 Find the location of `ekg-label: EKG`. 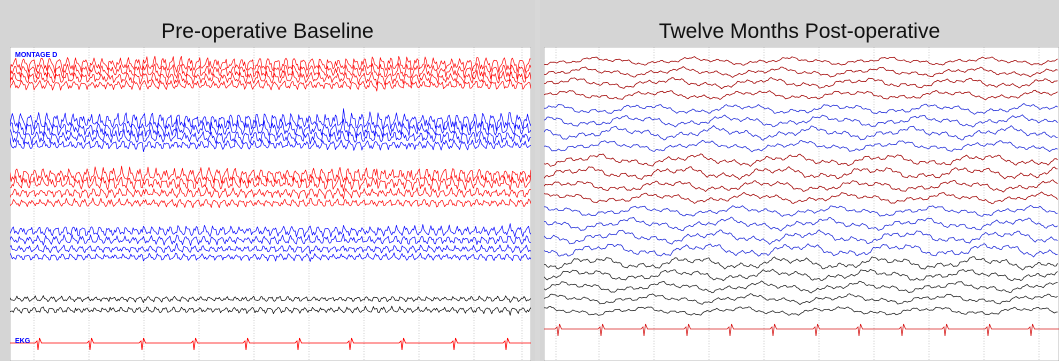

ekg-label: EKG is located at coordinates (23, 341).